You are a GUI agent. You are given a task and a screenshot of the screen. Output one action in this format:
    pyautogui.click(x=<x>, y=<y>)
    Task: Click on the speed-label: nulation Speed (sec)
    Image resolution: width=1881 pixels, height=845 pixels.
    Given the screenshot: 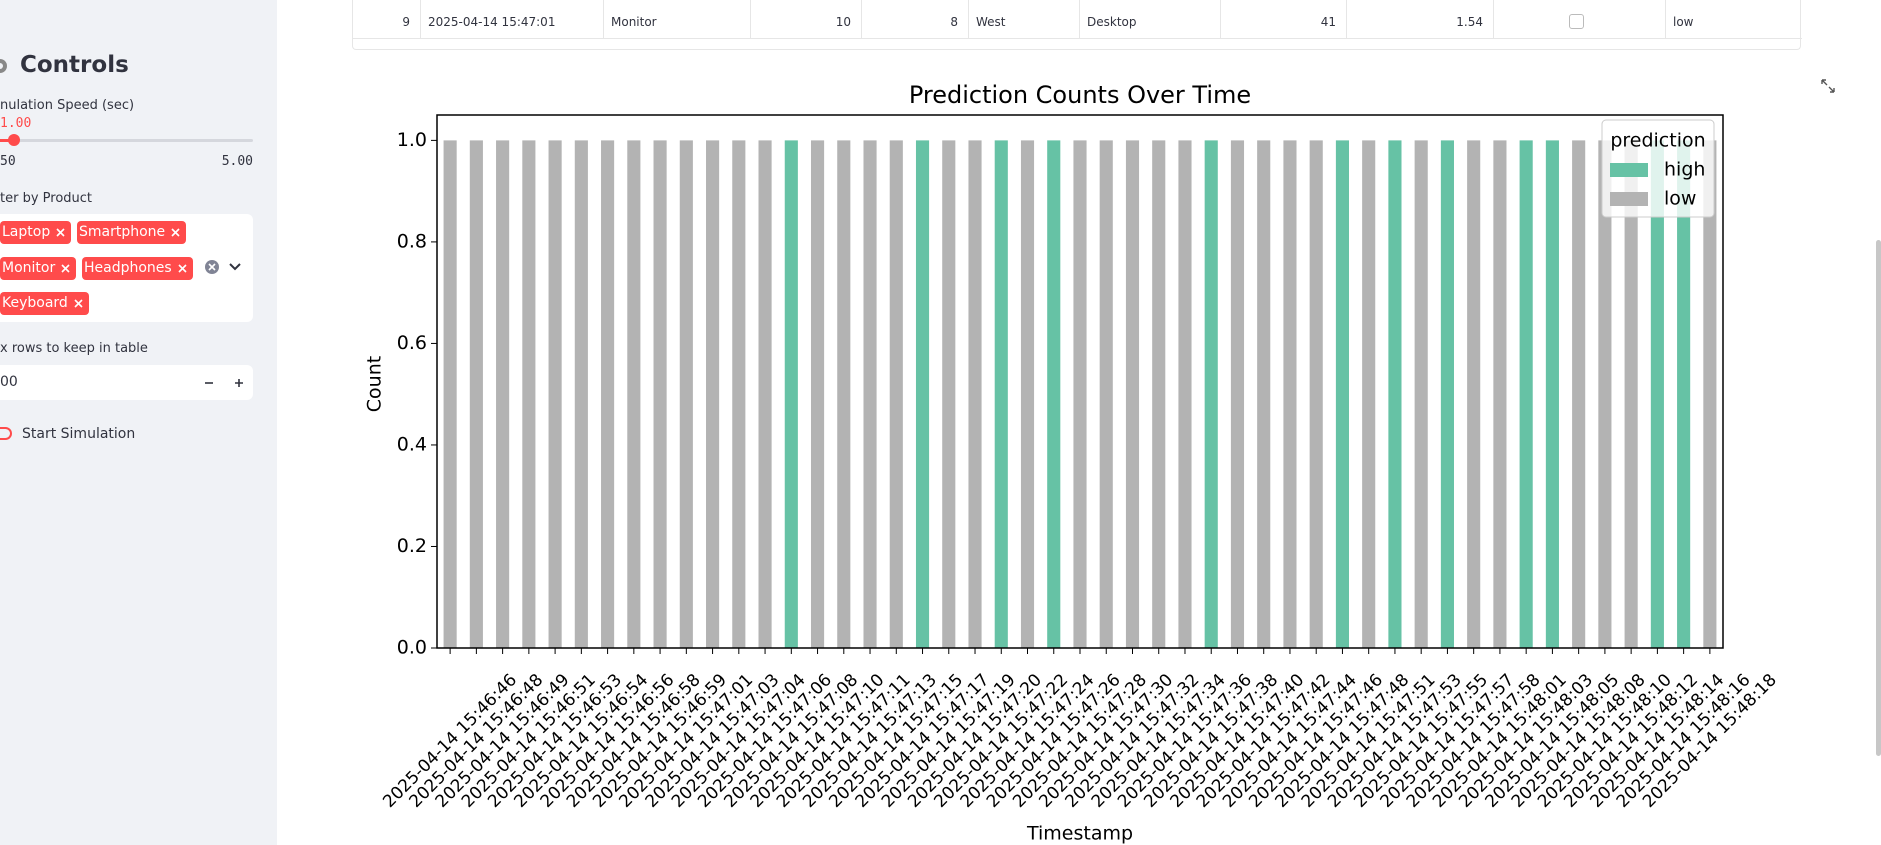 What is the action you would take?
    pyautogui.click(x=67, y=105)
    